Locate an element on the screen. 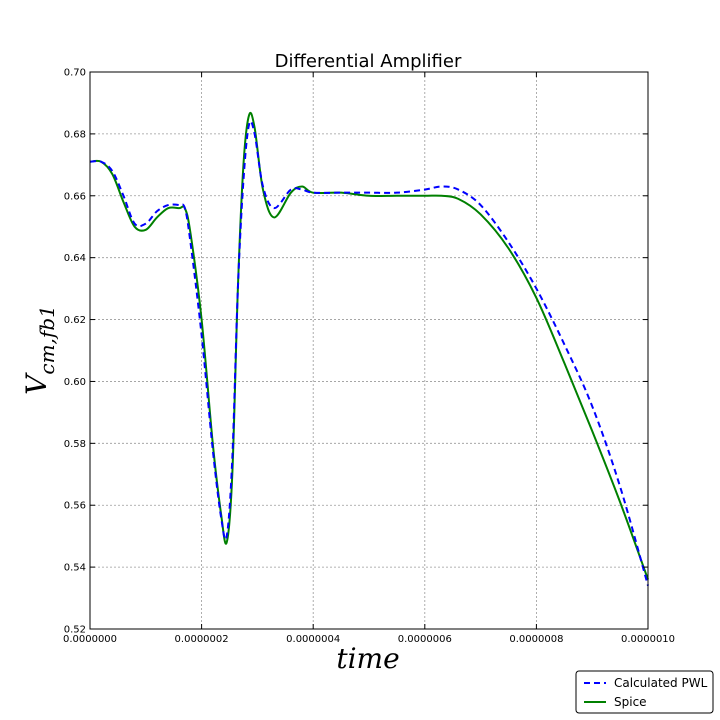  y-tick-label: 0.58 is located at coordinates (75, 444).